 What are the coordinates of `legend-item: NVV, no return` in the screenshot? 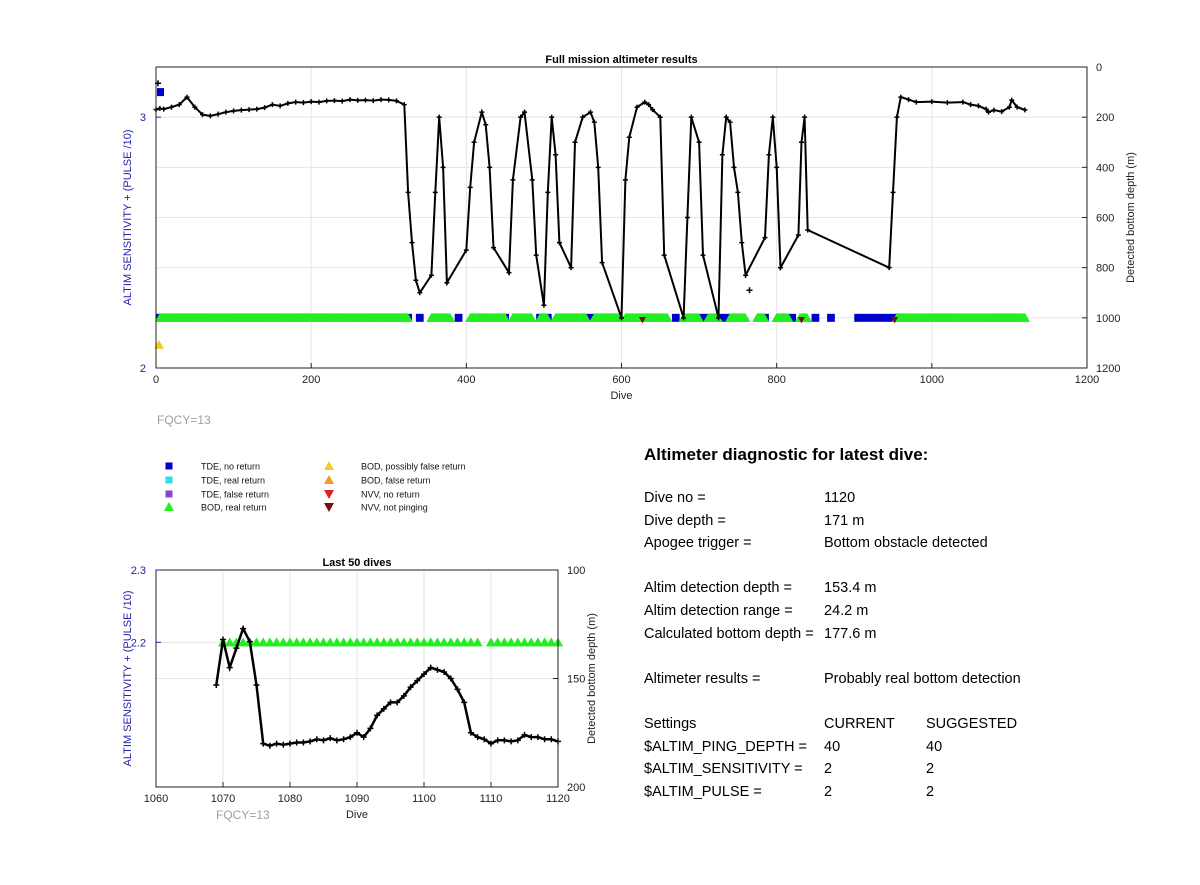 It's located at (372, 495).